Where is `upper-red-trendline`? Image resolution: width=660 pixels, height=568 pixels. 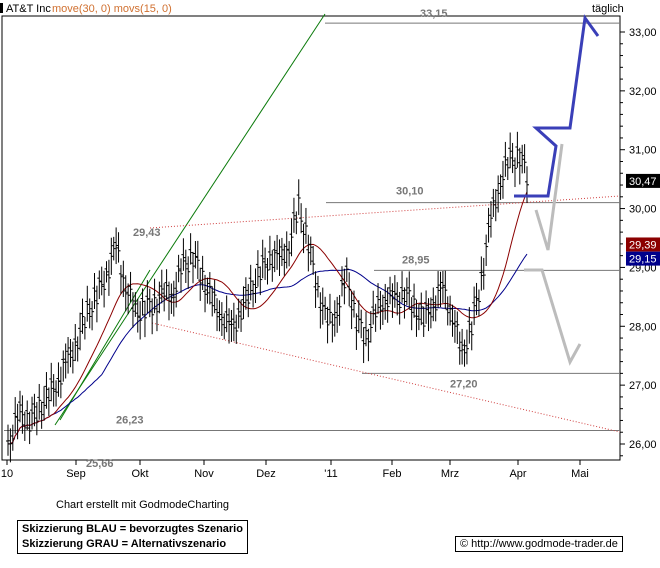
upper-red-trendline is located at coordinates (385, 212).